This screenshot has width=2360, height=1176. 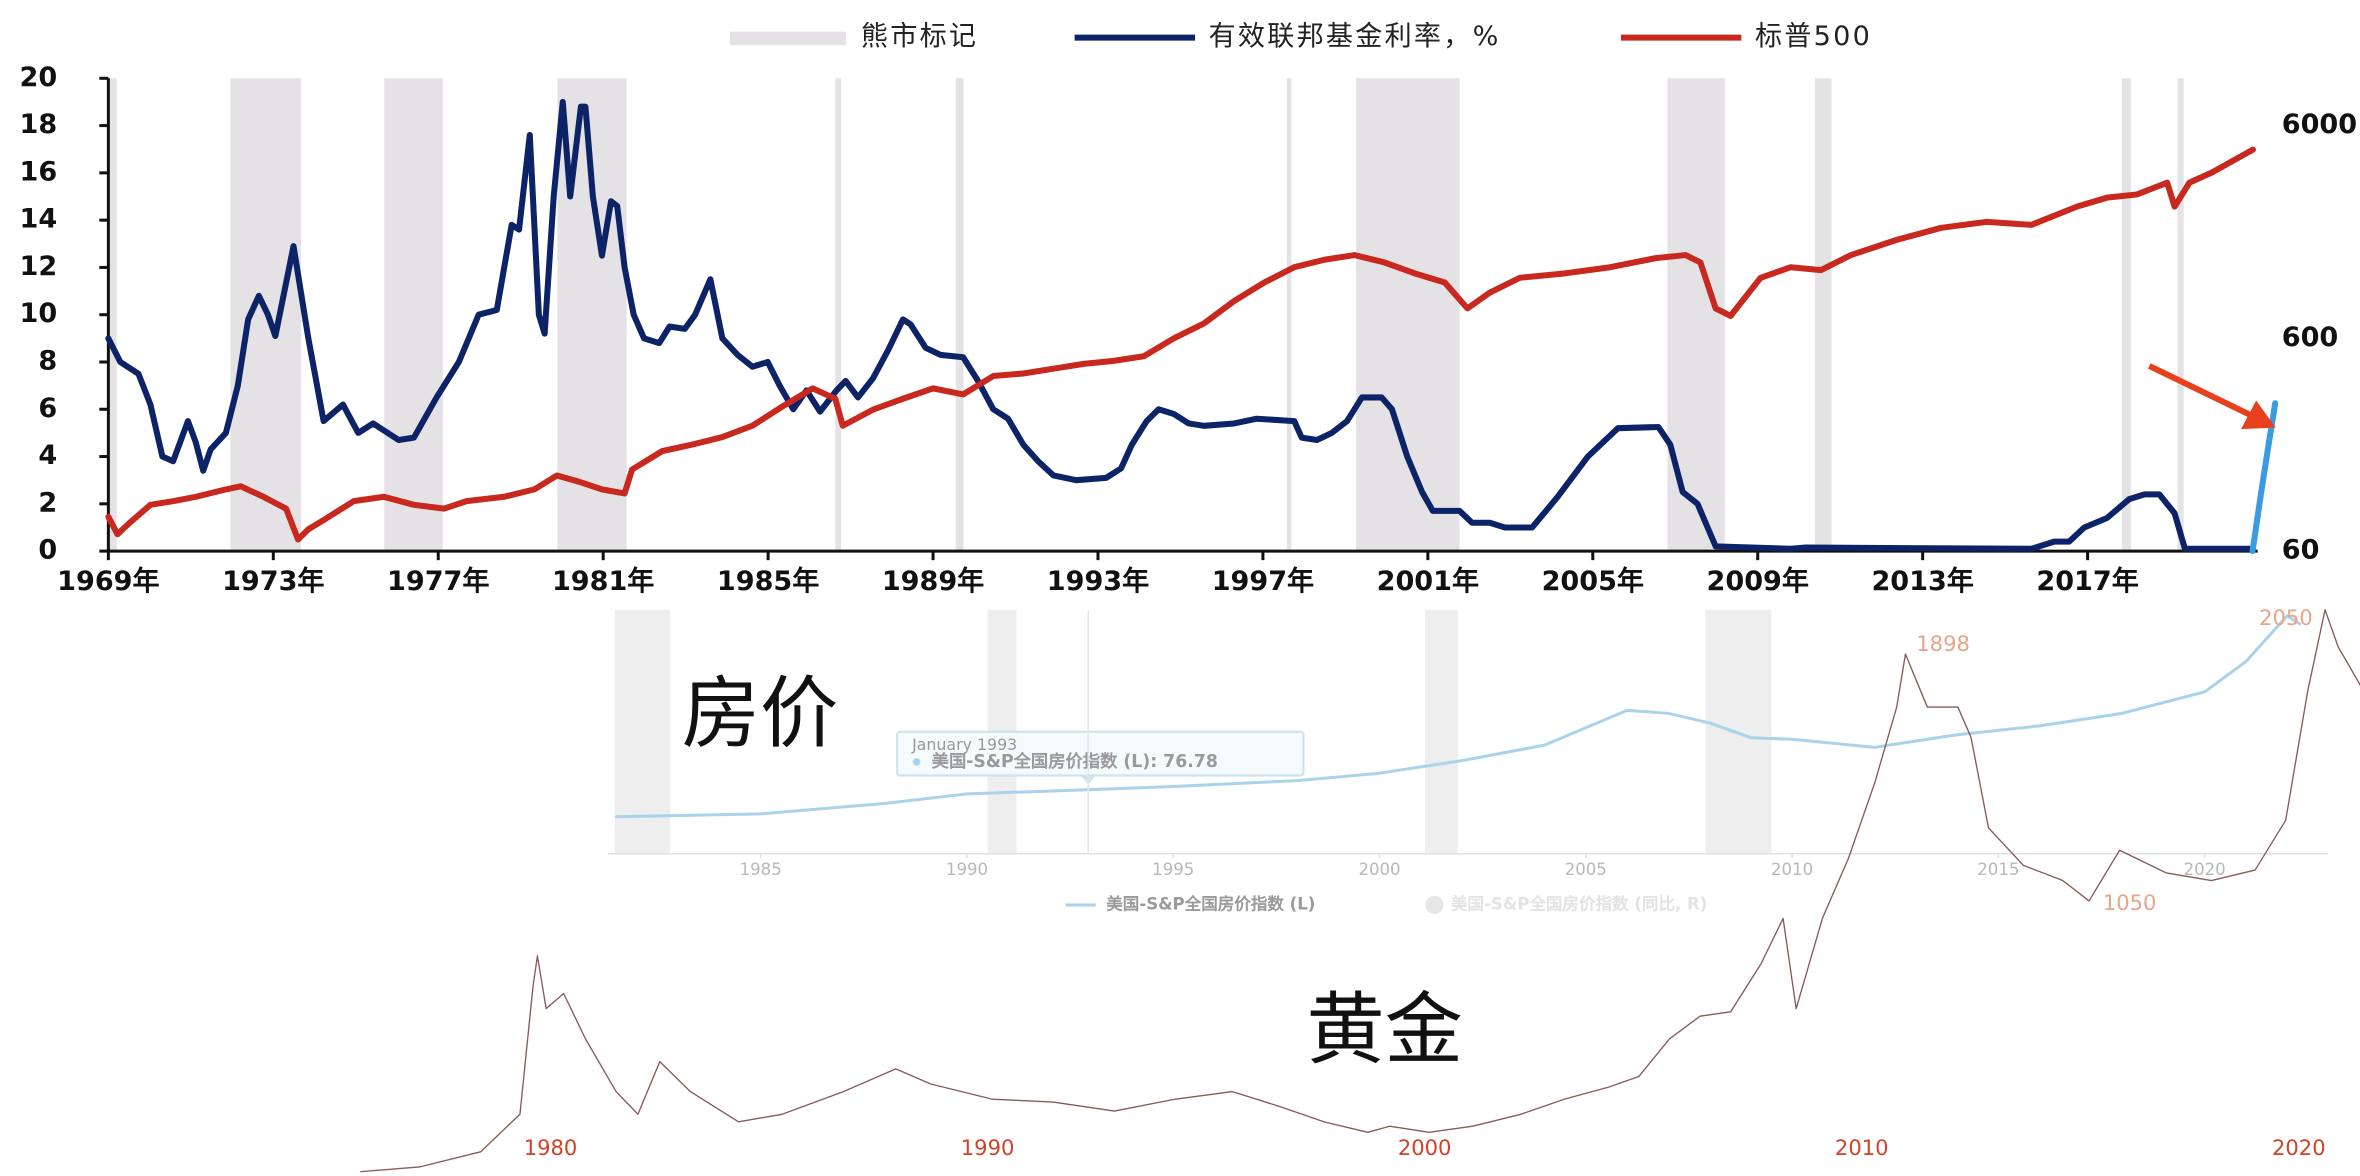 I want to click on x-tick-label: 1989年, so click(x=933, y=581).